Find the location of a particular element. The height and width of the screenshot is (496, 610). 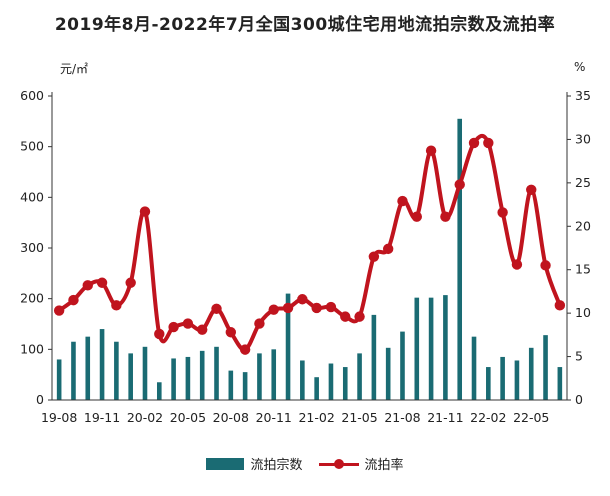

right-tick-label-15: 15 is located at coordinates (583, 269).